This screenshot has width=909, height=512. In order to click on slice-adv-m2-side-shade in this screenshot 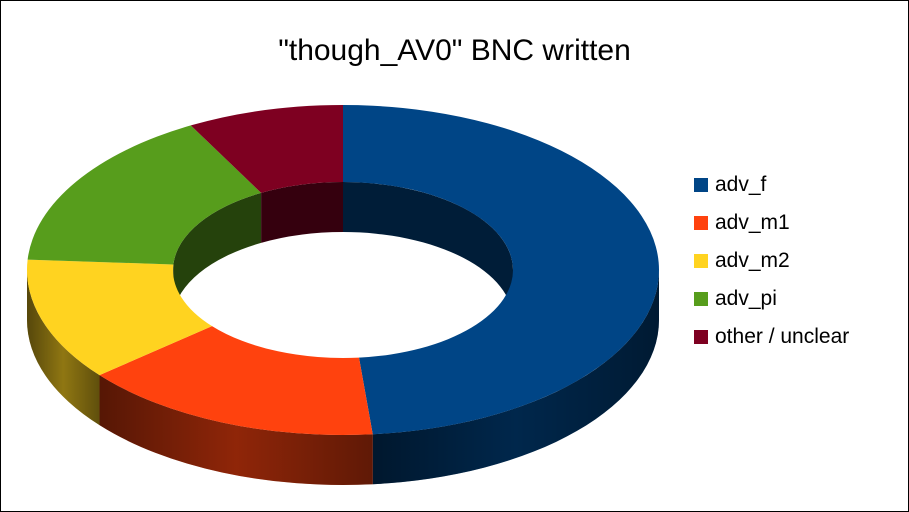, I will do `click(63, 348)`.